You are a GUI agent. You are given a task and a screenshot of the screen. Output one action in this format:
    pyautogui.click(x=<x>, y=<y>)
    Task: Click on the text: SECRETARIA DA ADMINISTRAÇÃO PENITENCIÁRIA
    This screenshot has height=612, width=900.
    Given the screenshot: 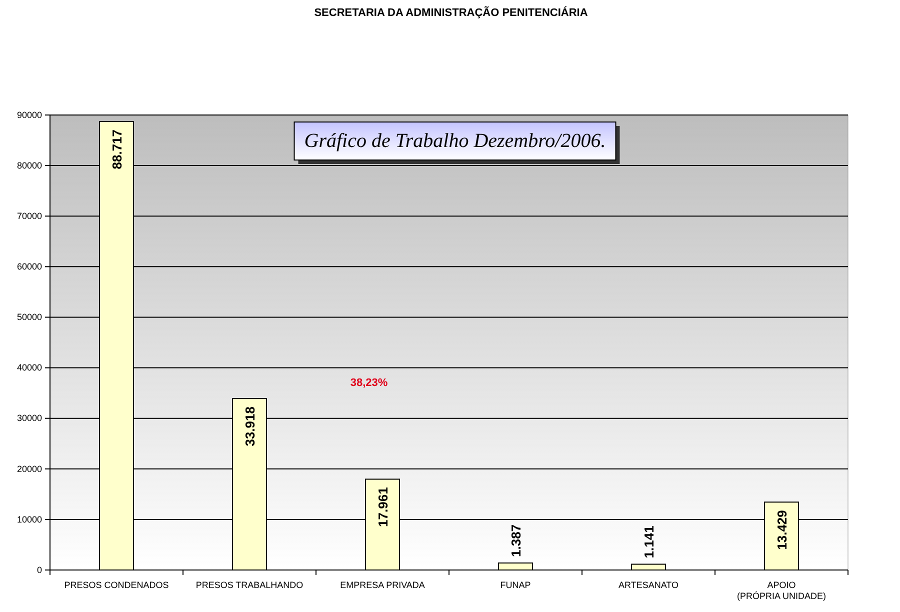 What is the action you would take?
    pyautogui.click(x=451, y=12)
    